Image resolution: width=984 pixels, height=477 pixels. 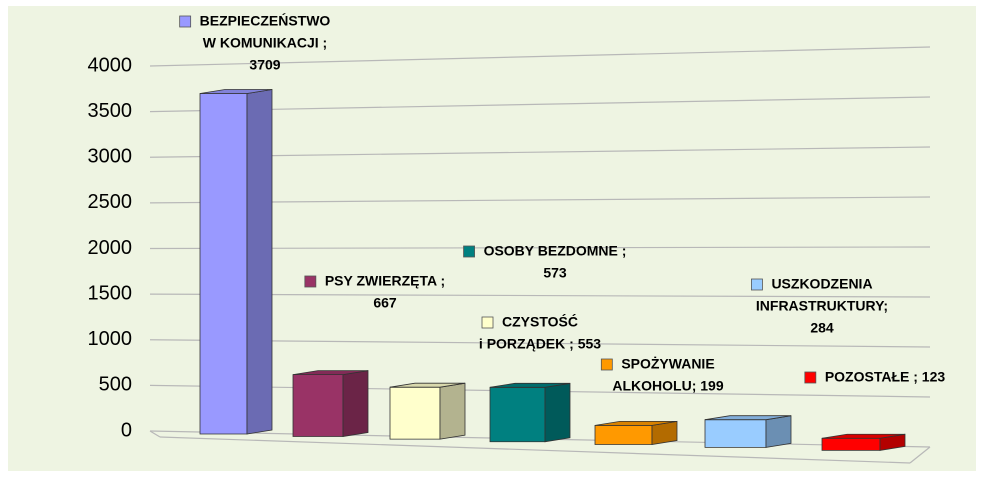 What do you see at coordinates (110, 293) in the screenshot?
I see `y-tick-label: 1500` at bounding box center [110, 293].